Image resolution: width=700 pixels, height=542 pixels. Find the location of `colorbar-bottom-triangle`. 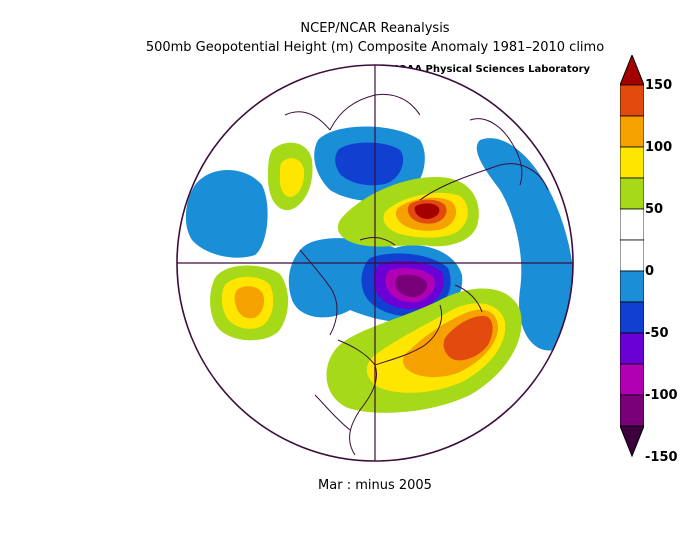

colorbar-bottom-triangle is located at coordinates (632, 441).